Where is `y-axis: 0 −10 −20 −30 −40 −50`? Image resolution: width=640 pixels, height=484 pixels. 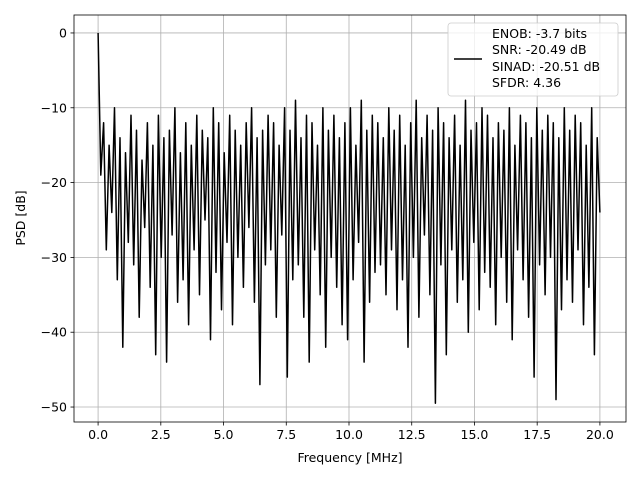 y-axis: 0 −10 −20 −30 −40 −50 is located at coordinates (57, 220).